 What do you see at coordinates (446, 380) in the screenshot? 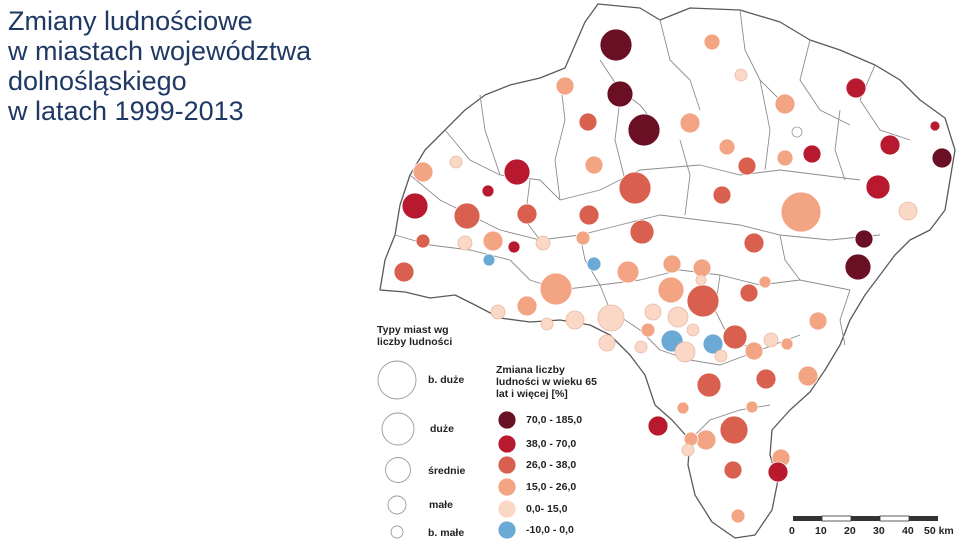
I see `size-legend-label-very-large: b. duże` at bounding box center [446, 380].